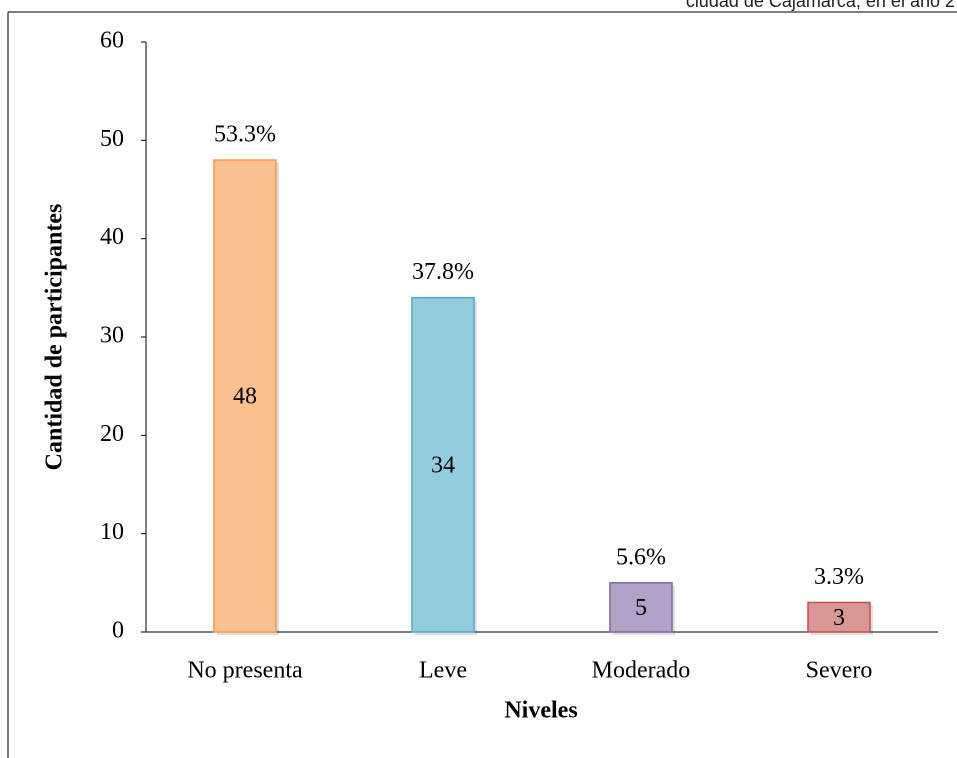  What do you see at coordinates (641, 557) in the screenshot?
I see `percent-label: 5.6%` at bounding box center [641, 557].